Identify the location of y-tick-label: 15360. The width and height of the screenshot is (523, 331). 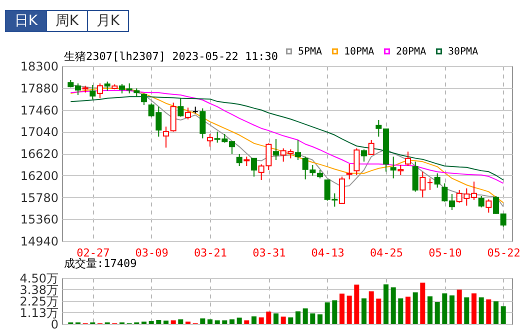
(39, 219).